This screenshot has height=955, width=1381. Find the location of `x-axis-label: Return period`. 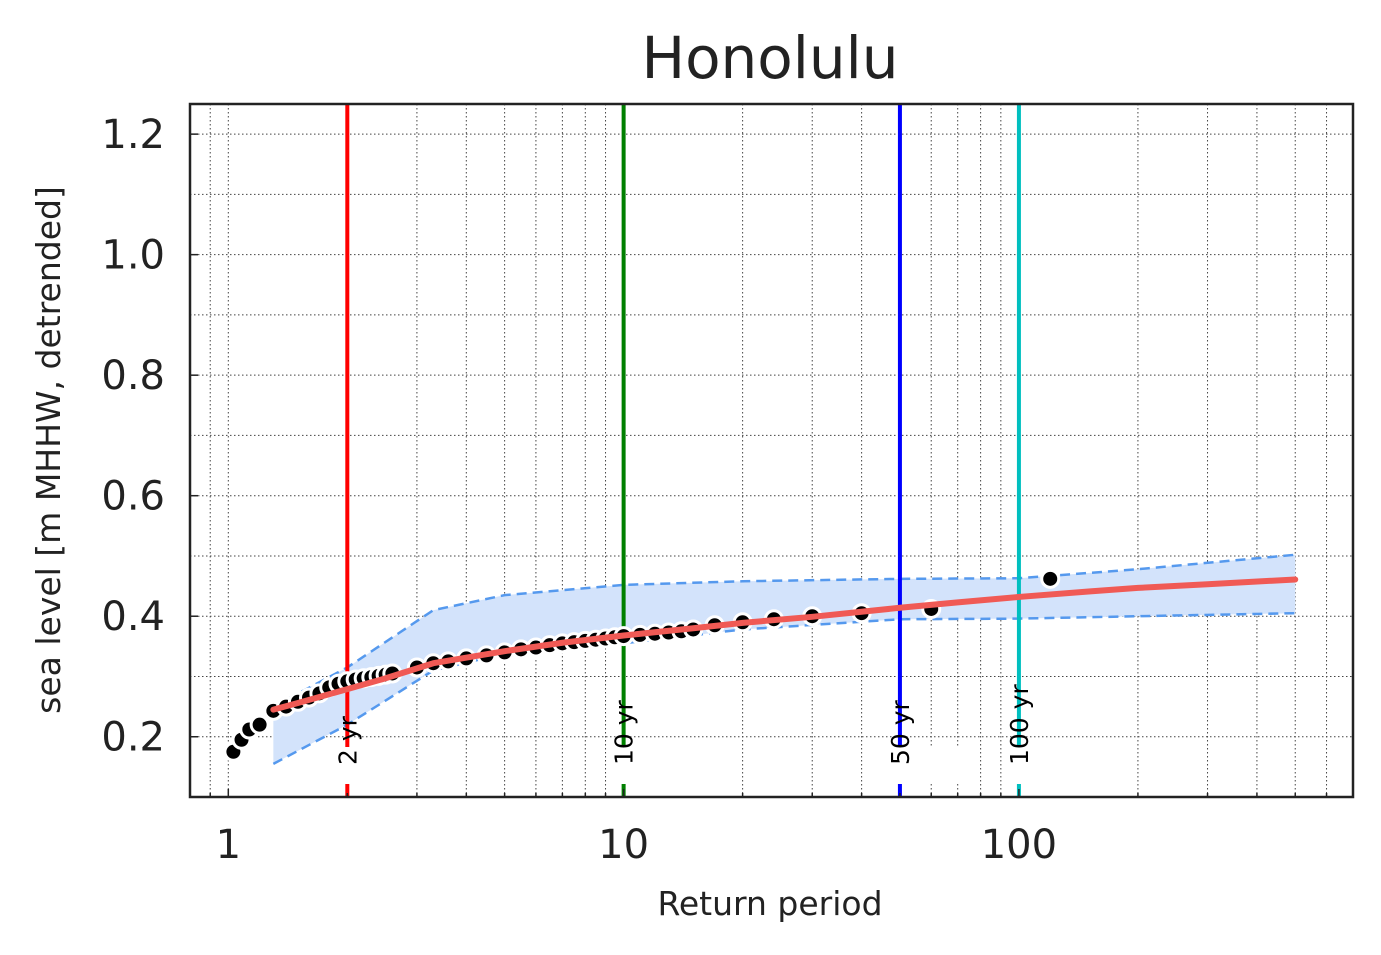

x-axis-label: Return period is located at coordinates (769, 903).